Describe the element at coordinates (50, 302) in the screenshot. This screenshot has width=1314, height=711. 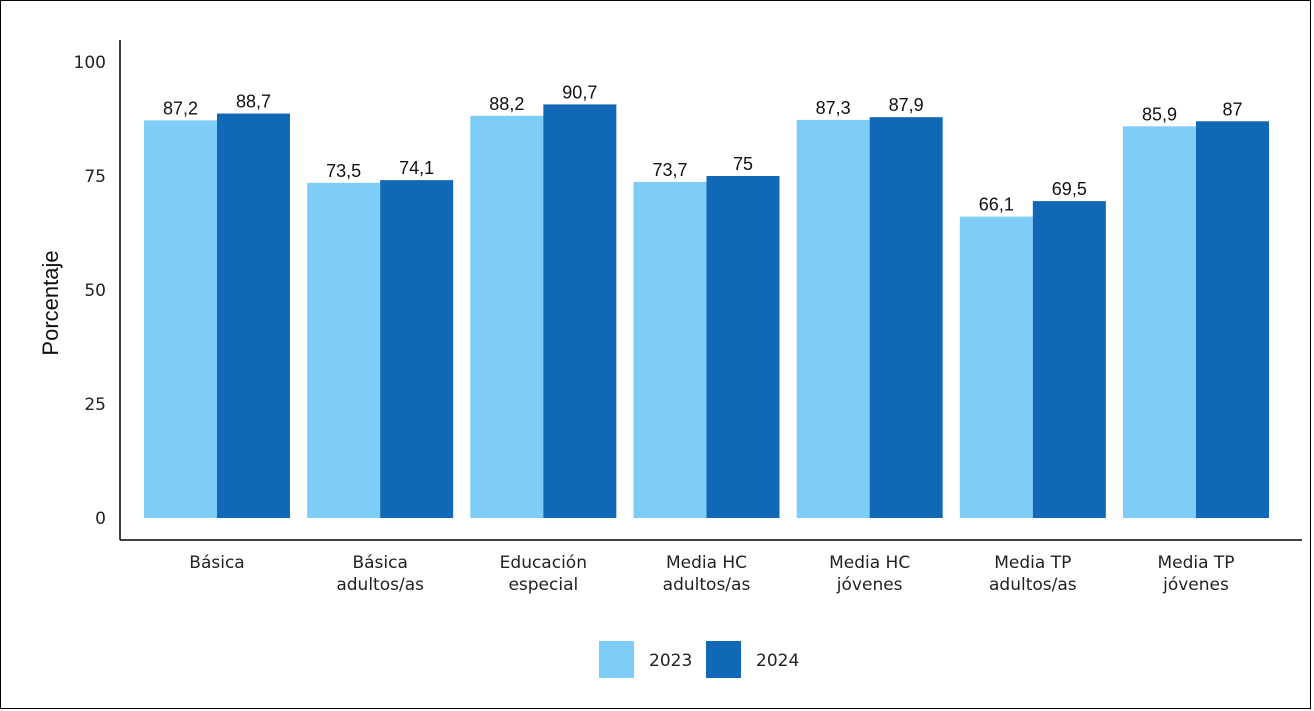
I see `y-axis-title: Porcentaje` at that location.